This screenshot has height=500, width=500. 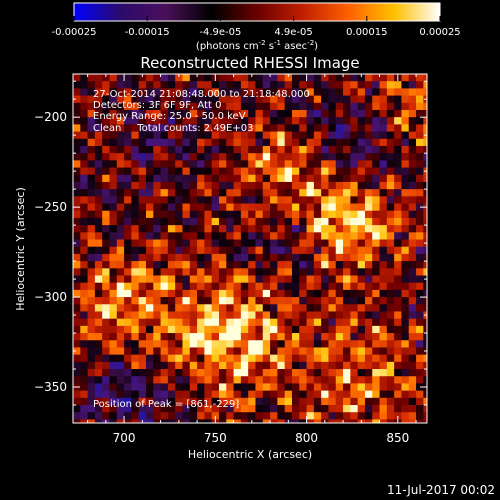 What do you see at coordinates (439, 32) in the screenshot?
I see `colorbar-tick-label: 0.00025` at bounding box center [439, 32].